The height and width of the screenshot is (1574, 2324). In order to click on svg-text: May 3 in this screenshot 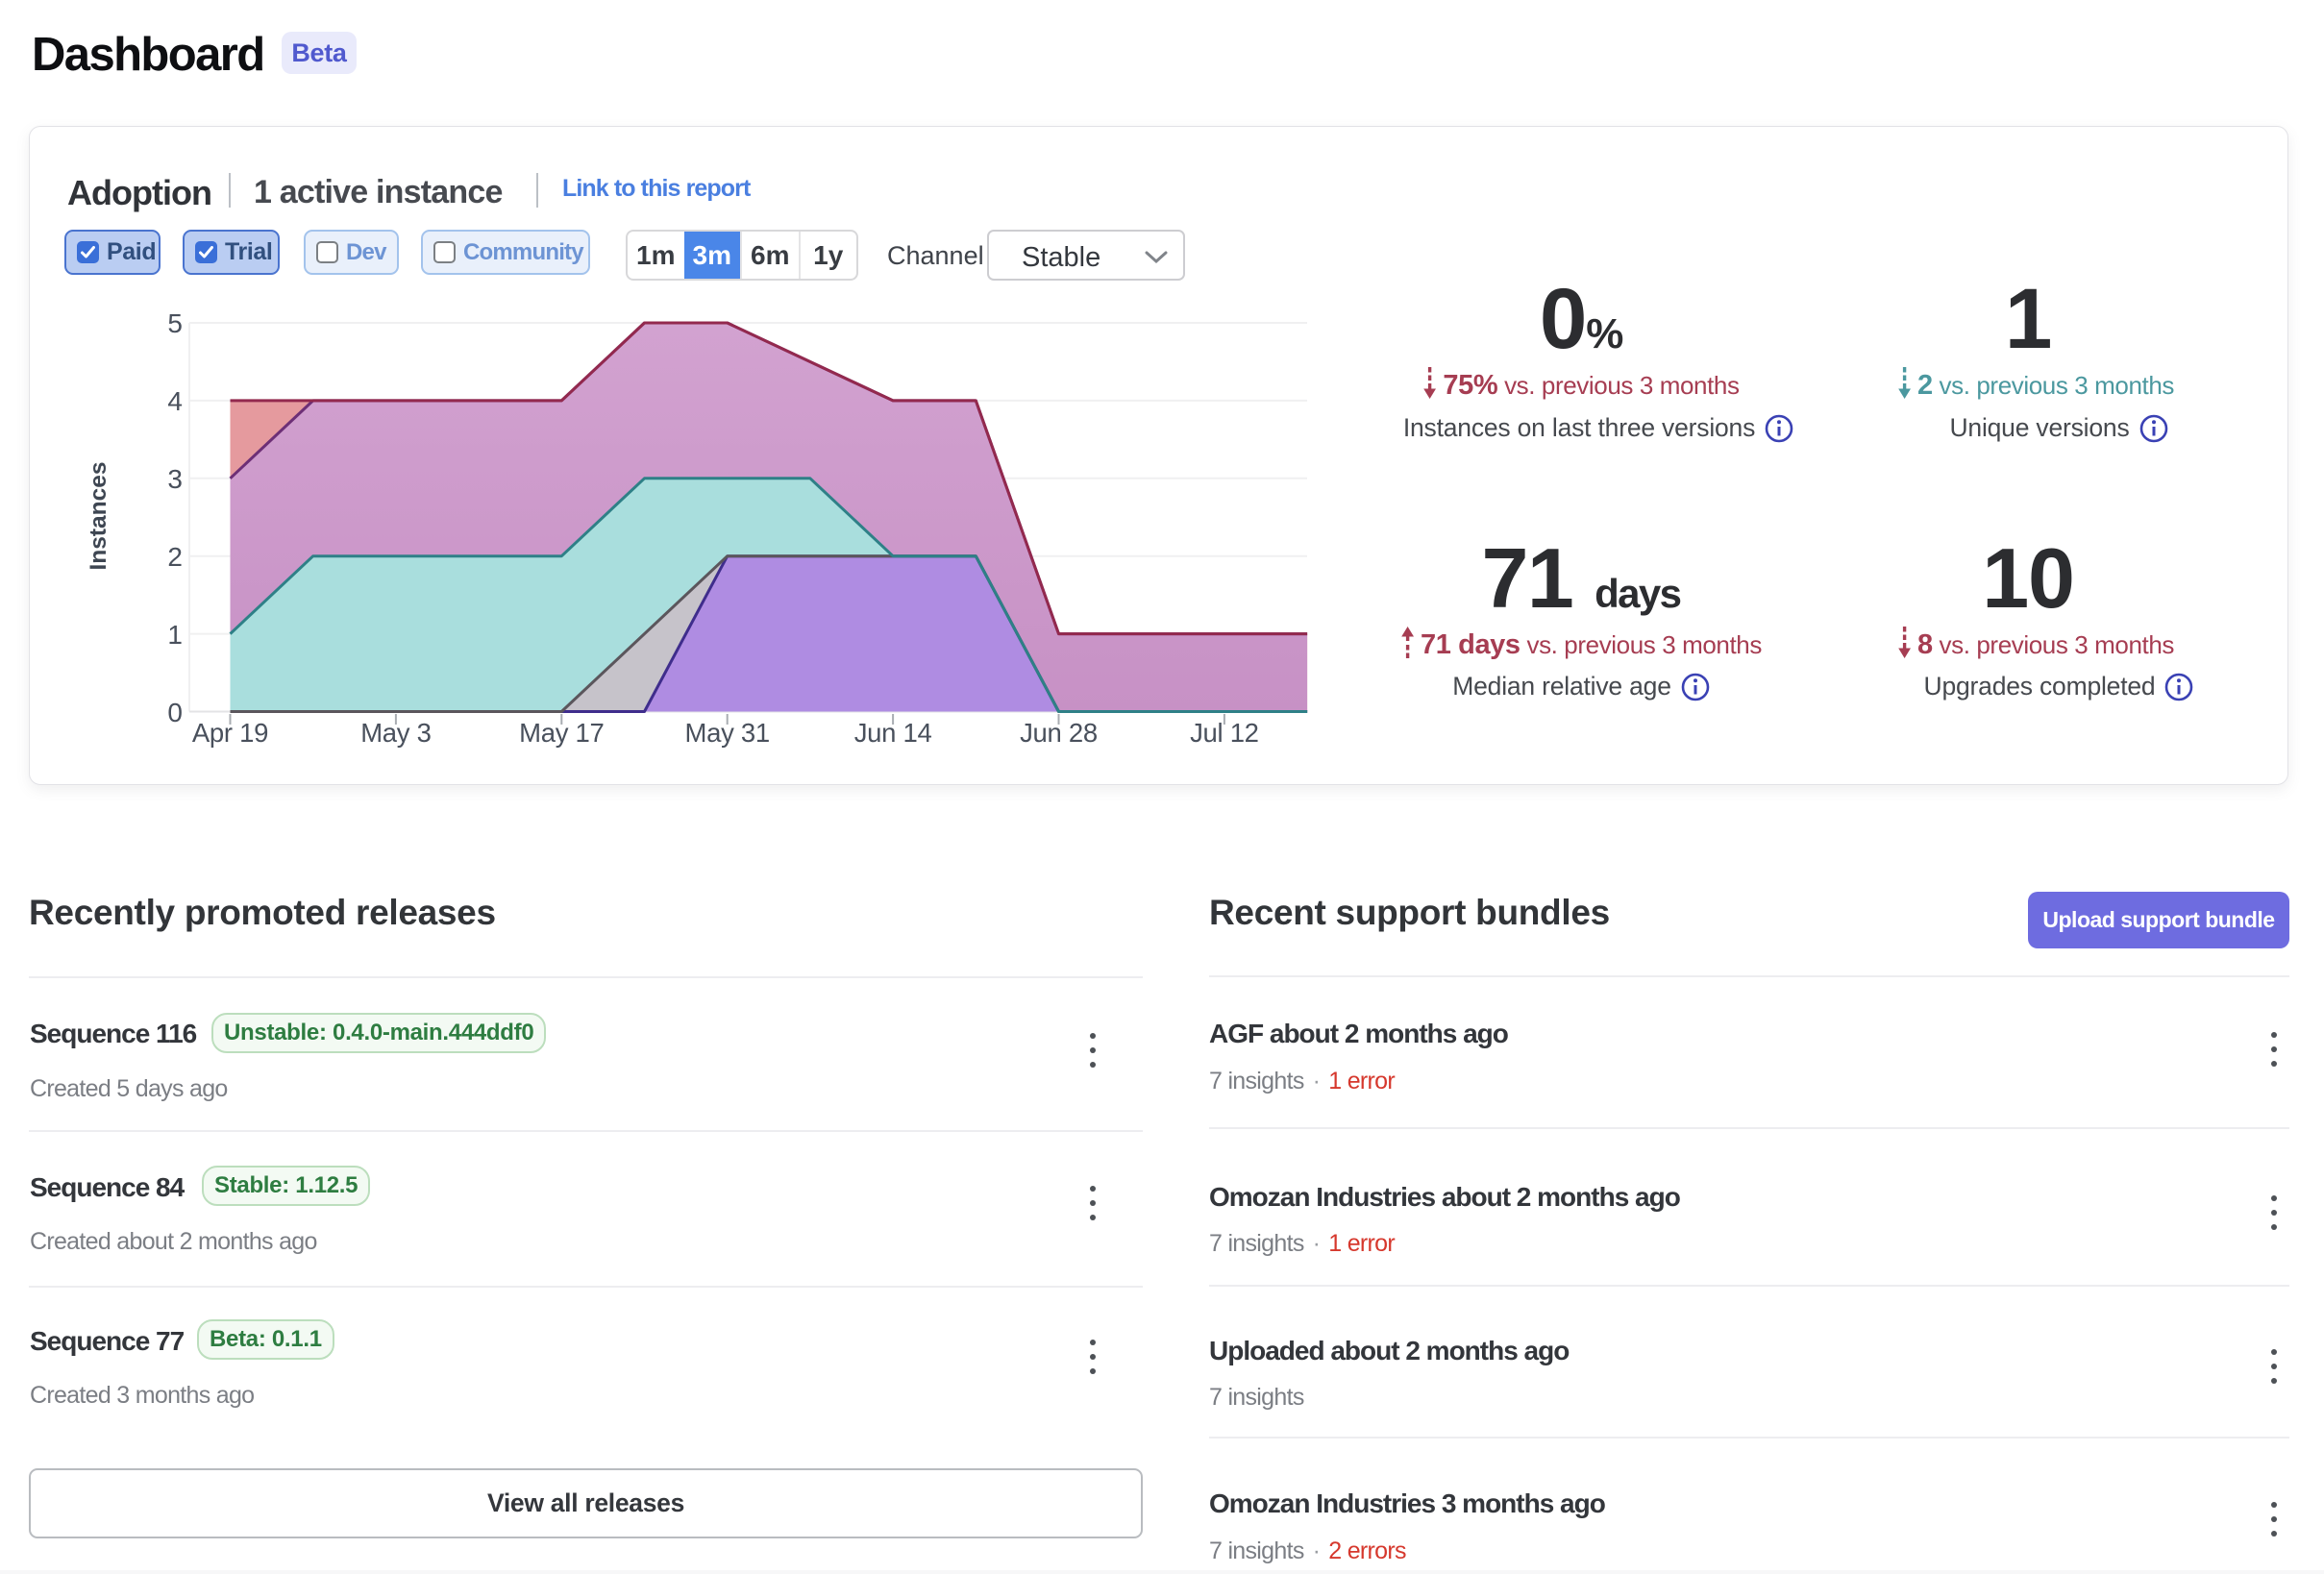, I will do `click(395, 733)`.